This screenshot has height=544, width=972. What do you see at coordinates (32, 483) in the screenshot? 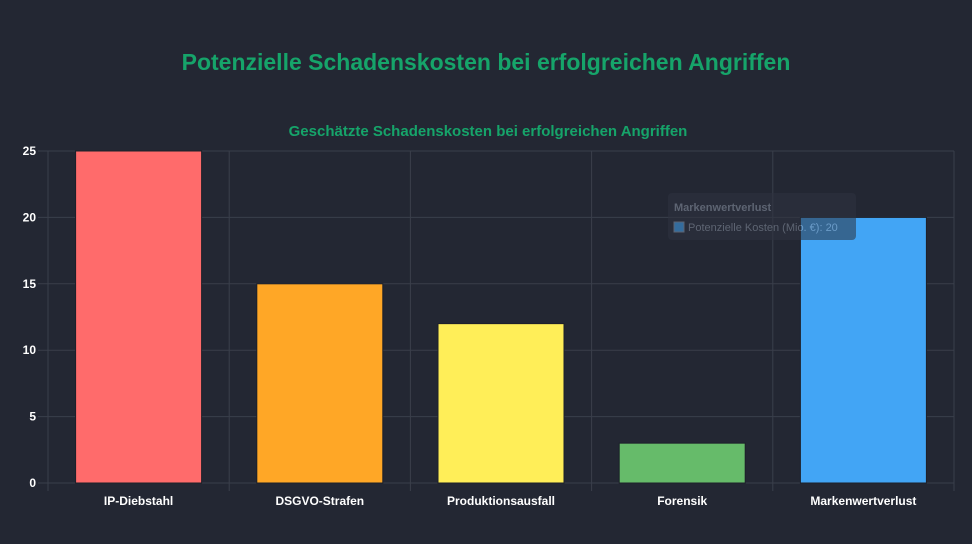
I see `y-tick-label: 0` at bounding box center [32, 483].